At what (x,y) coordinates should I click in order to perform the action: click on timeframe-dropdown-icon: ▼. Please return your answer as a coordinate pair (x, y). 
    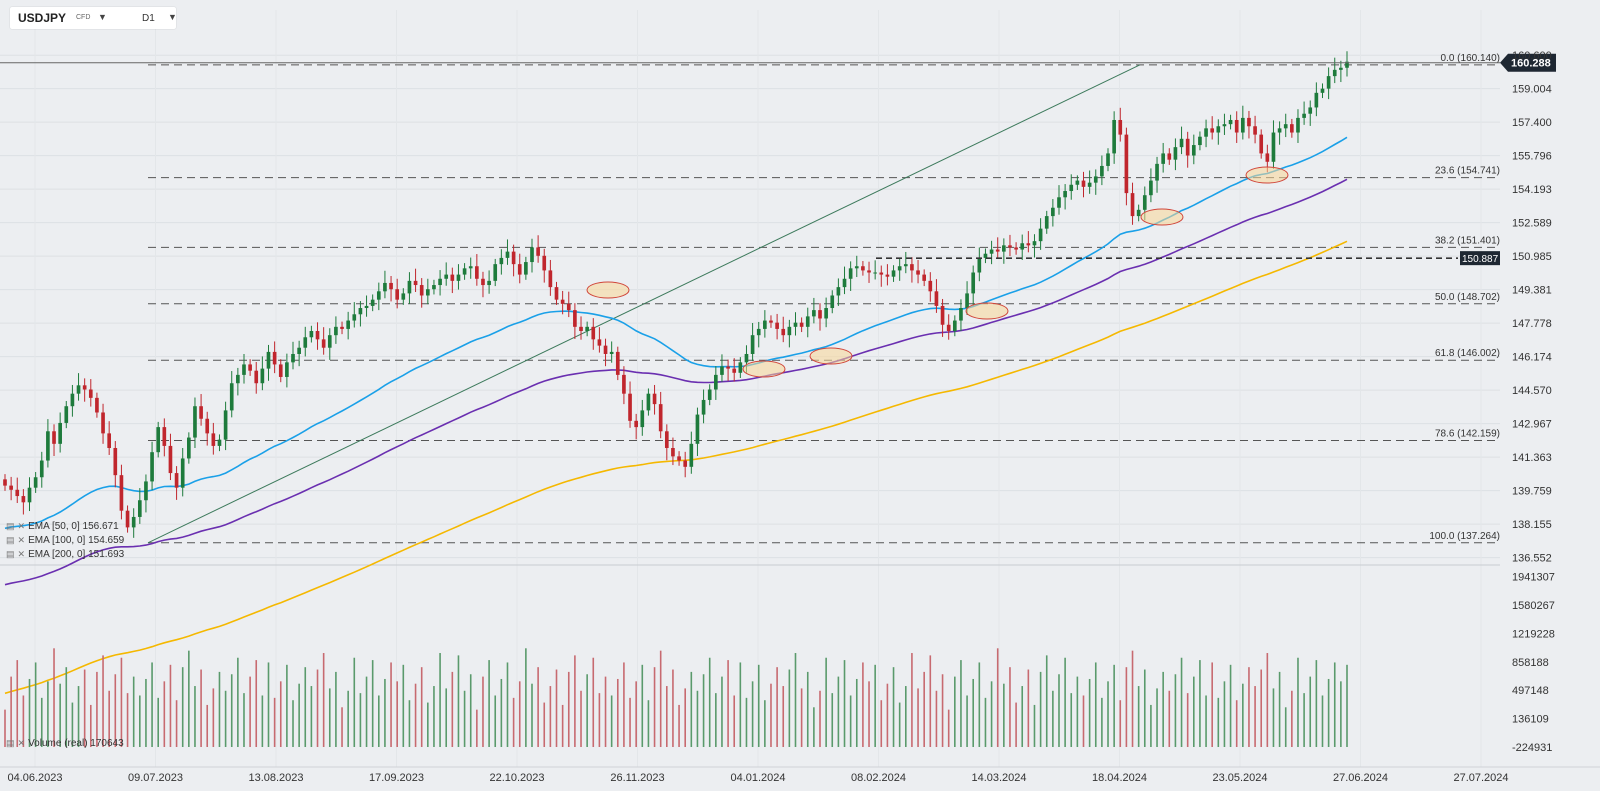
    Looking at the image, I should click on (172, 17).